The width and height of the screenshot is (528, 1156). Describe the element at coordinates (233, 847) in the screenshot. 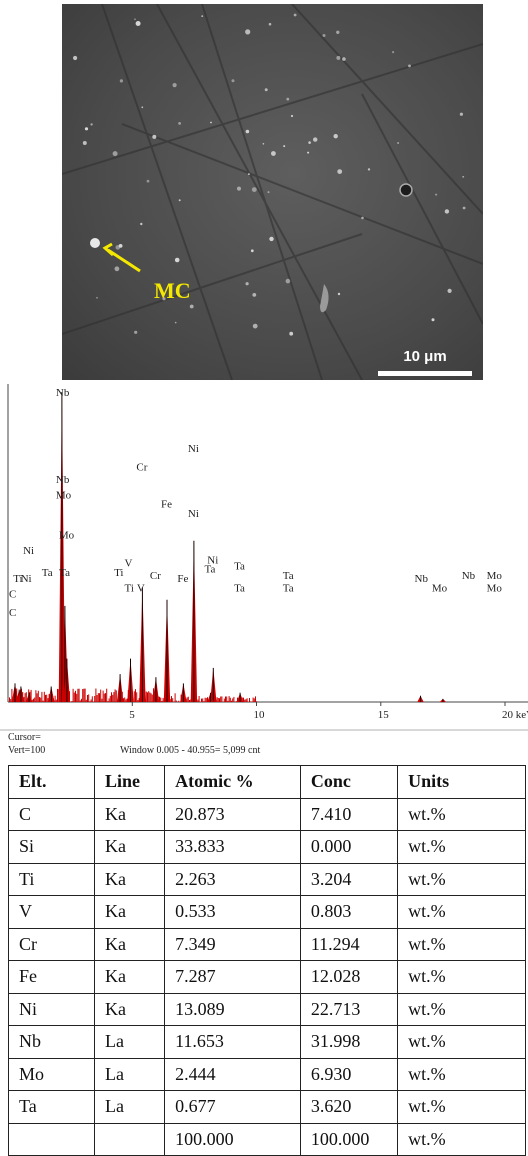

I see `cell-atomic-percent: 33.833` at that location.